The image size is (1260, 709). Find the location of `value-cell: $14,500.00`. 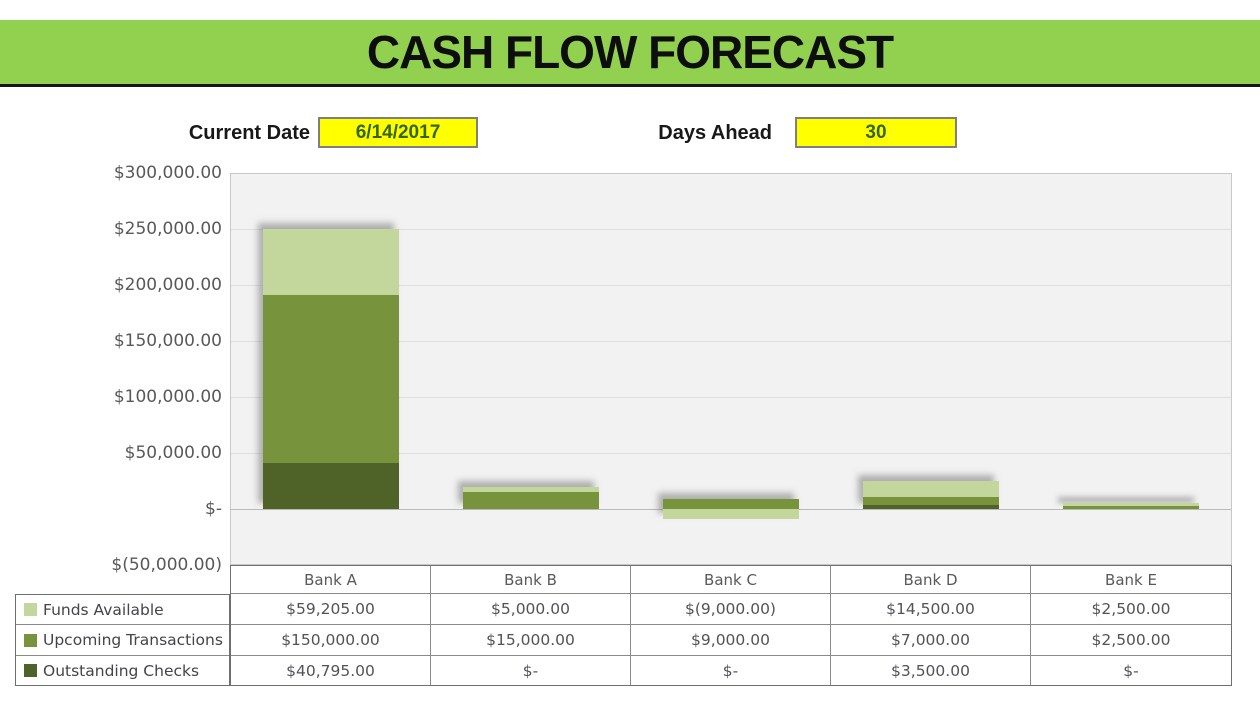

value-cell: $14,500.00 is located at coordinates (931, 609).